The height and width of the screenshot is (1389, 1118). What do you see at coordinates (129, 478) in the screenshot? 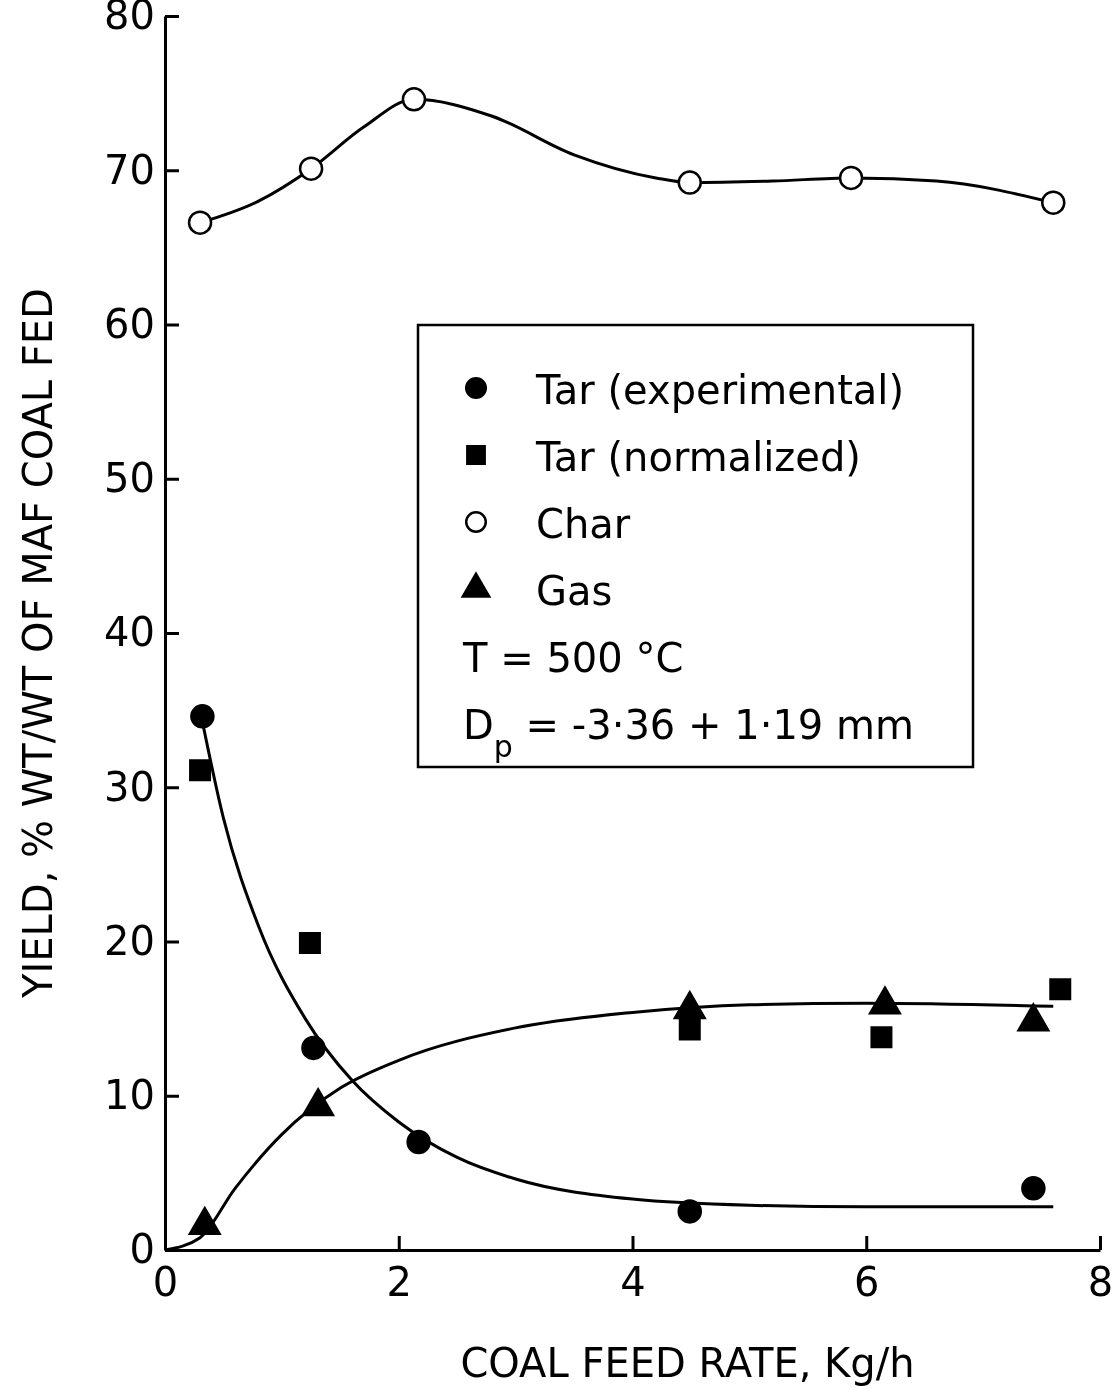
I see `y-tick-label: 50` at bounding box center [129, 478].